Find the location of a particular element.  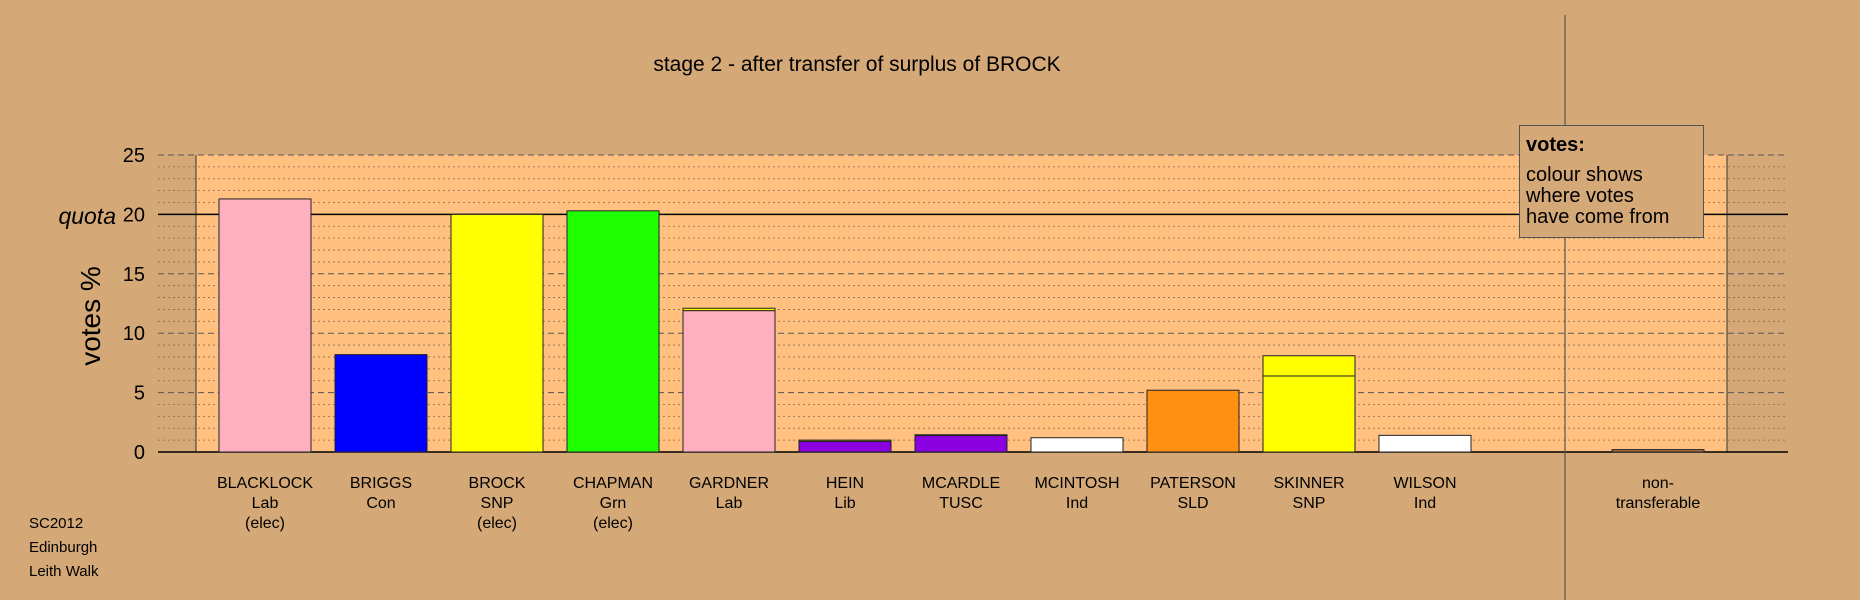

bar-briggs-label-1: Con is located at coordinates (380, 503).